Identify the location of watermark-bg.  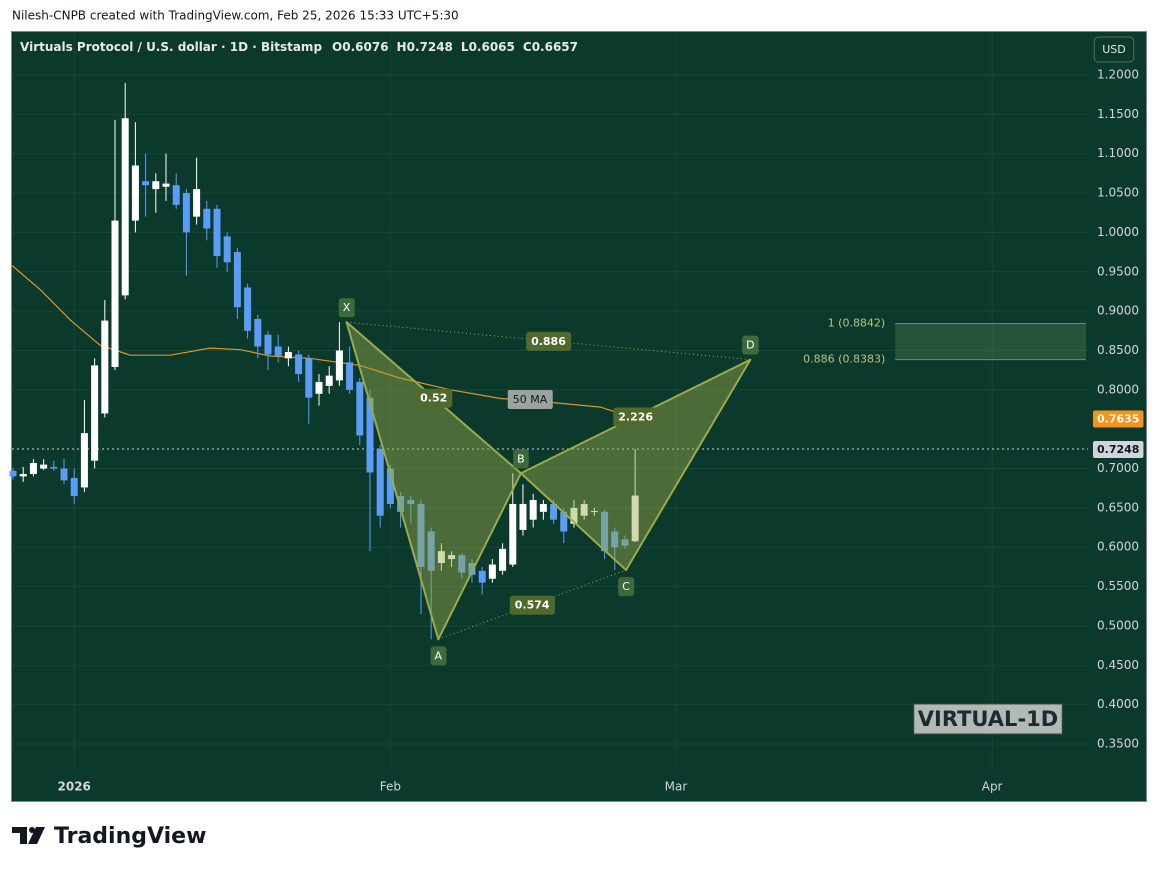
(988, 719).